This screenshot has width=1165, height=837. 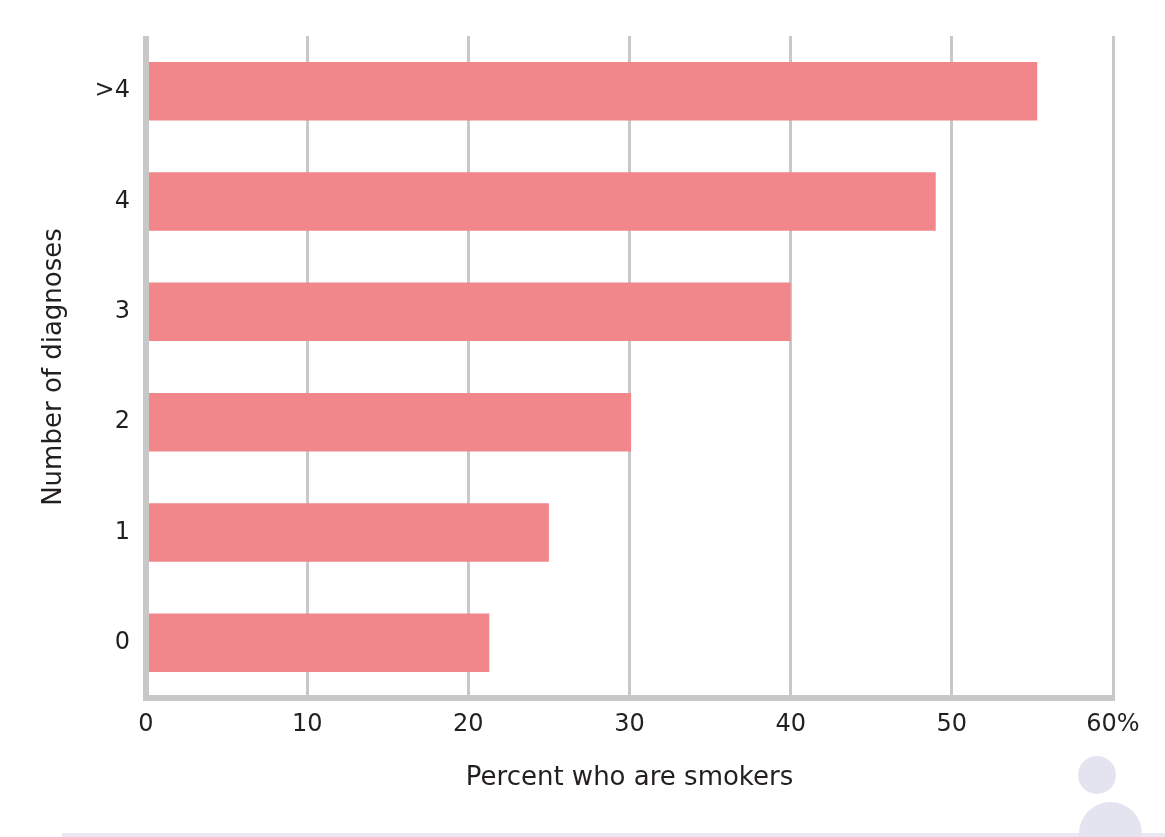 I want to click on x-tick-label: 30, so click(x=629, y=722).